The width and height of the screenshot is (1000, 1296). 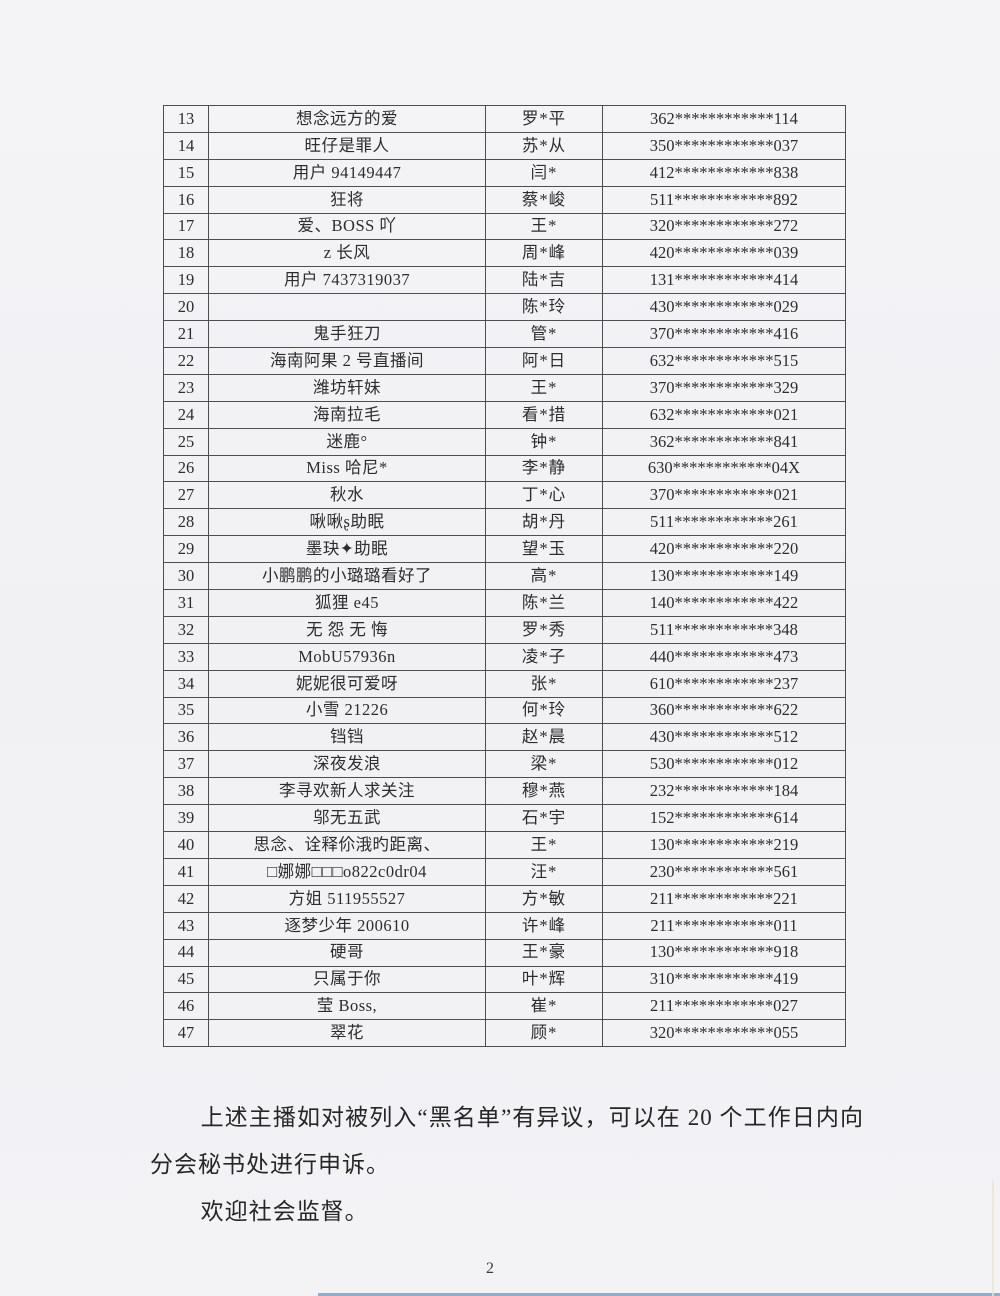 I want to click on row-number-cell: 31, so click(x=186, y=603).